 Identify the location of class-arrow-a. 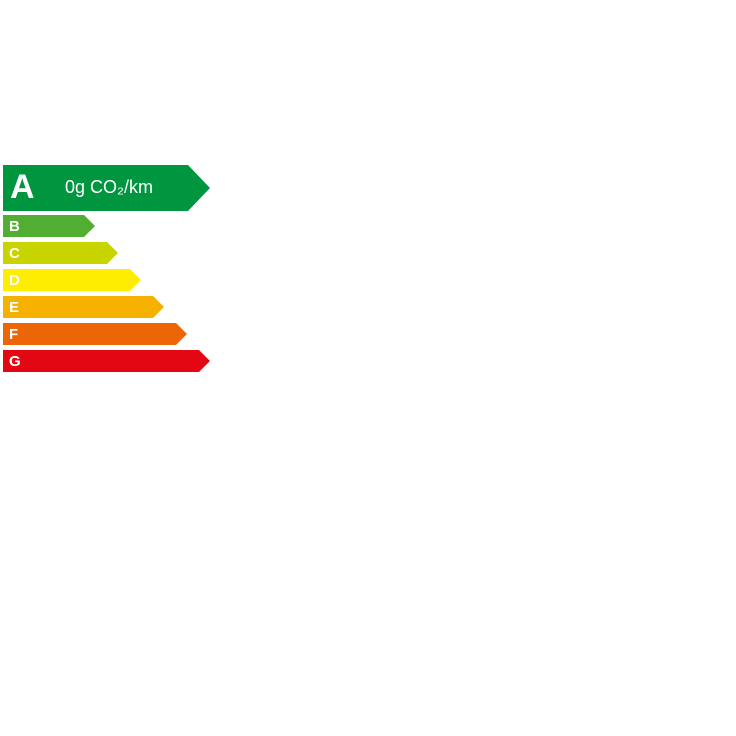
(106, 188).